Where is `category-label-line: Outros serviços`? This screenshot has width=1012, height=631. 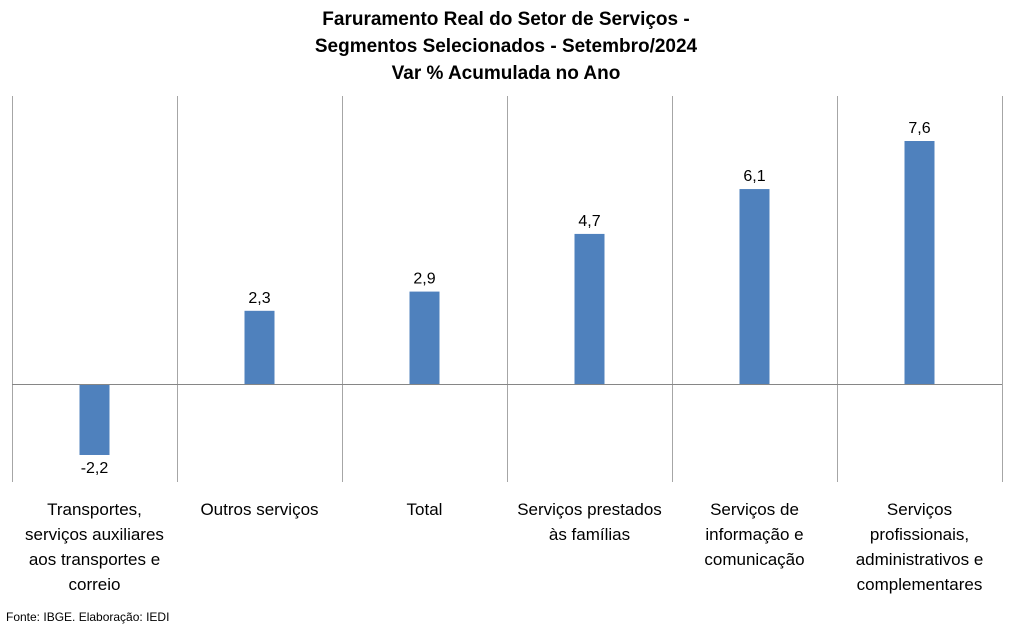
category-label-line: Outros serviços is located at coordinates (259, 509).